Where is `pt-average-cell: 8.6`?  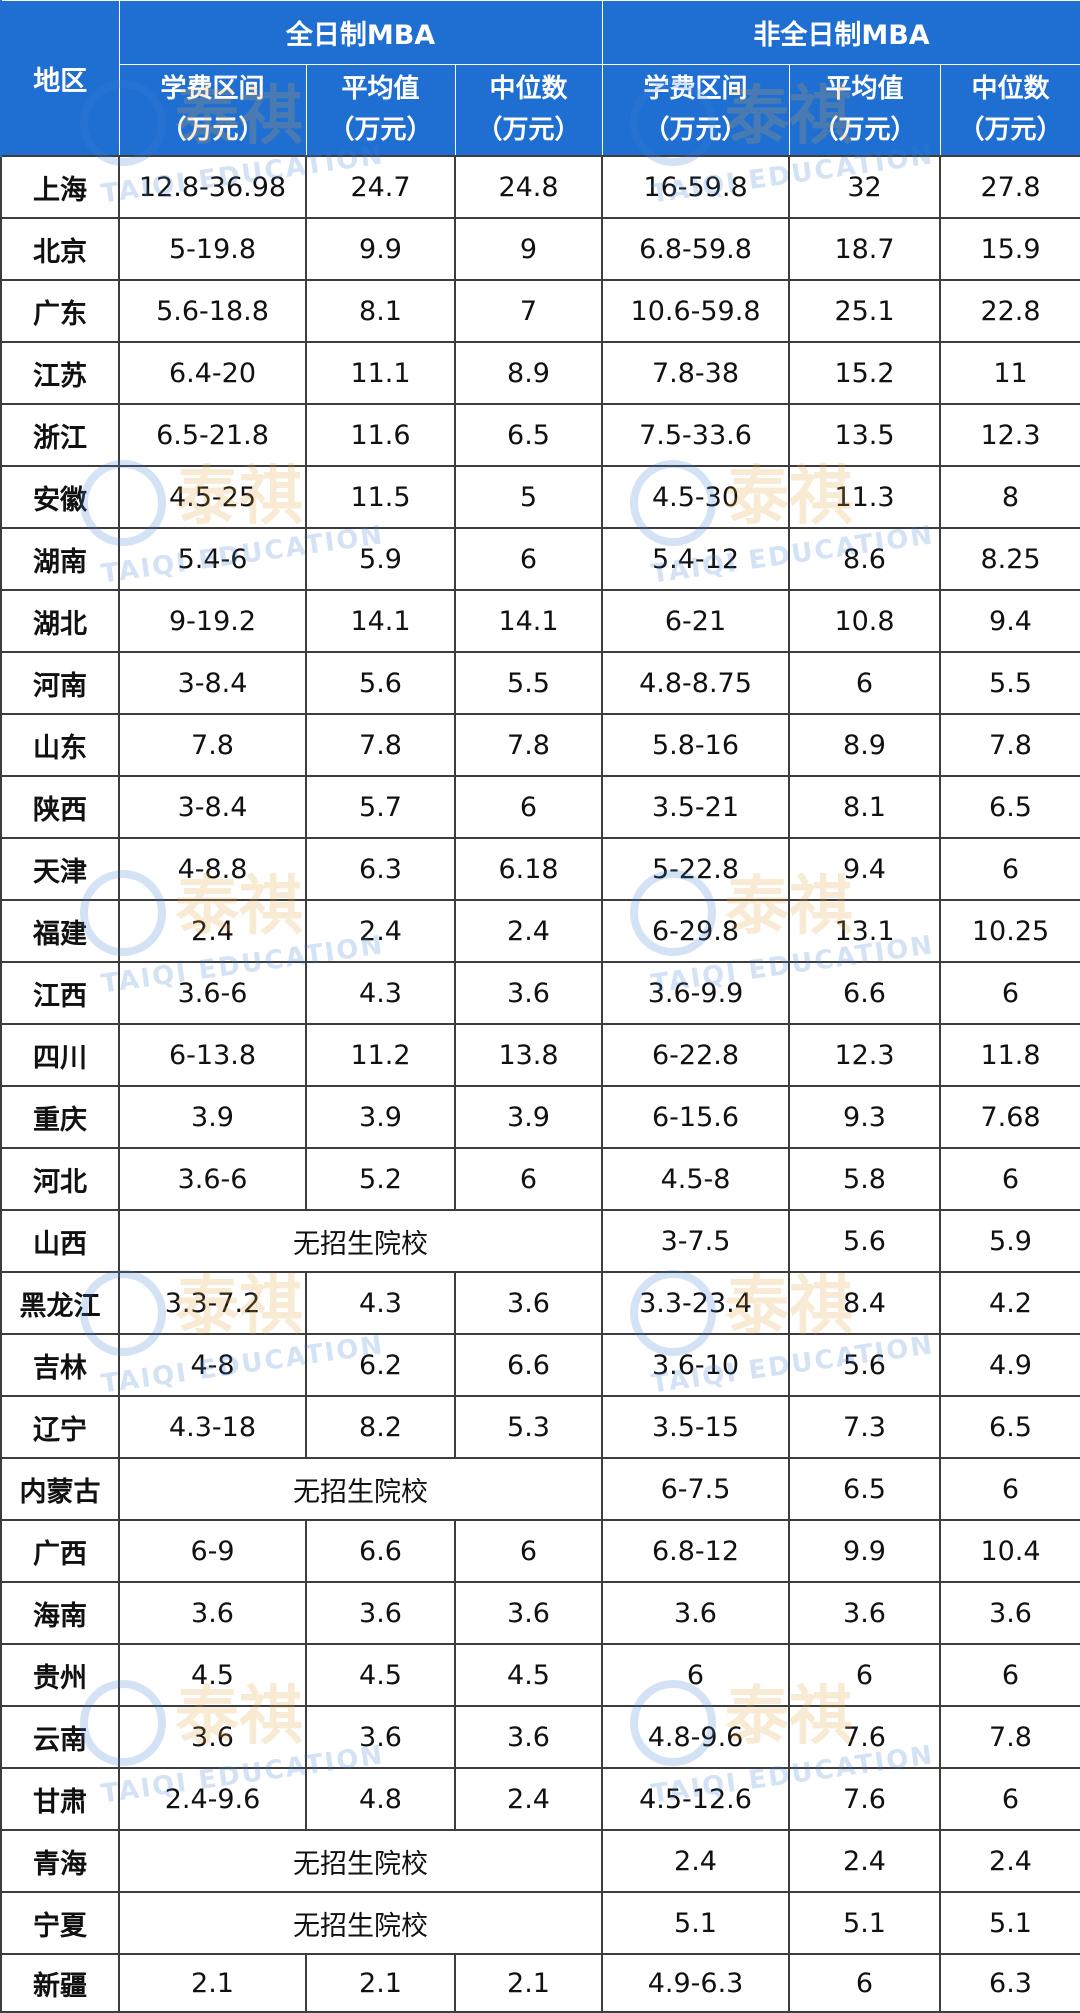 pt-average-cell: 8.6 is located at coordinates (865, 559).